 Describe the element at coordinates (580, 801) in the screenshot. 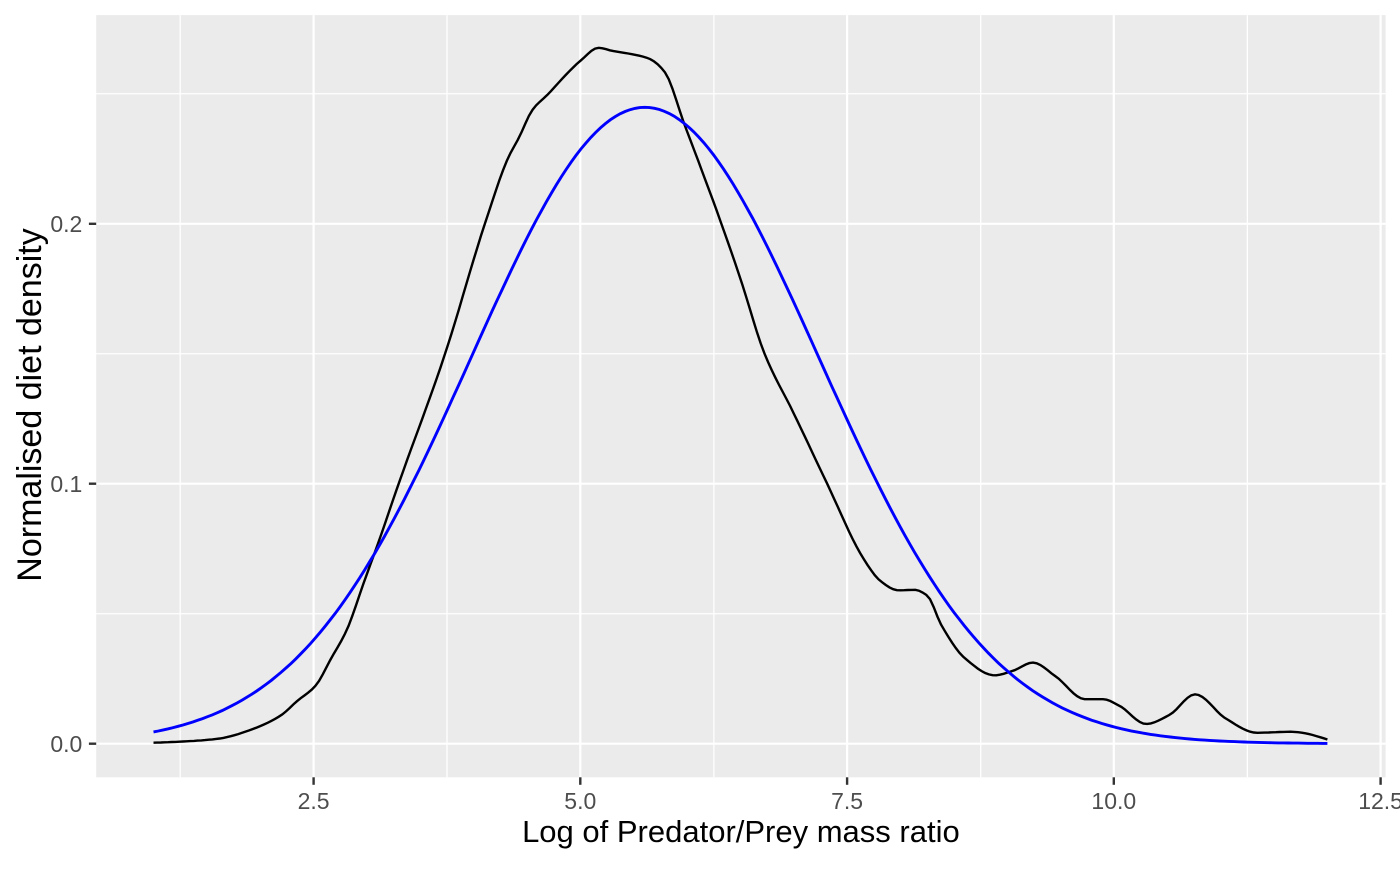

I see `svg-text: 5.0` at that location.